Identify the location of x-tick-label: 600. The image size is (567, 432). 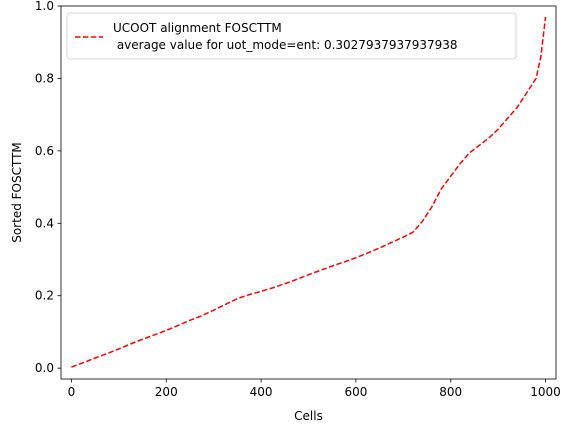
(355, 392).